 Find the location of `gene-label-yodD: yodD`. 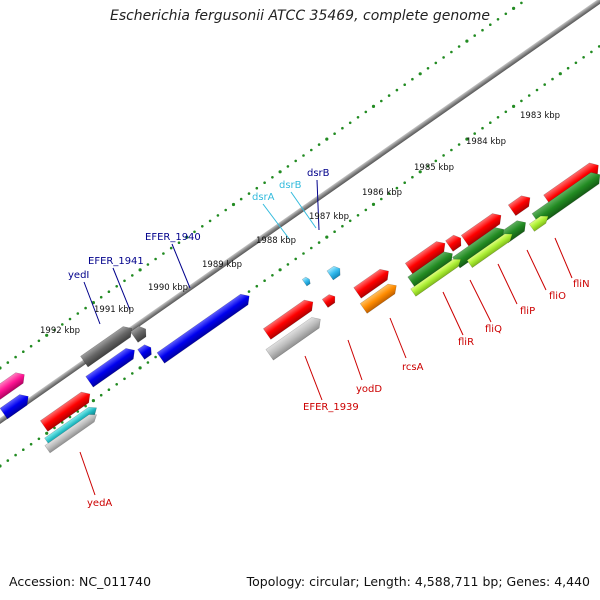

gene-label-yodD: yodD is located at coordinates (369, 389).